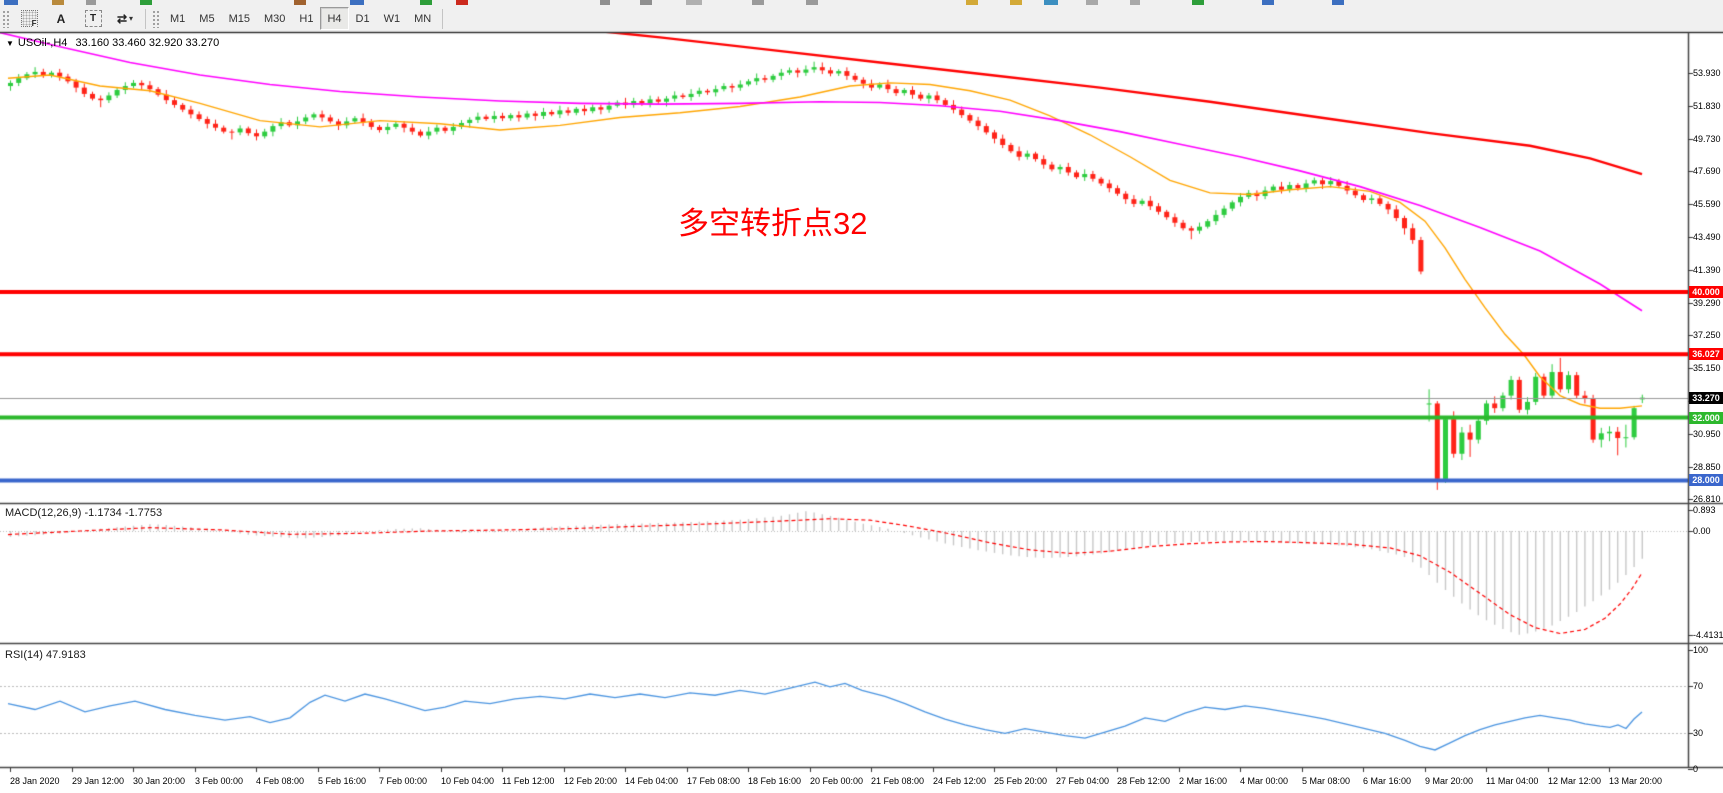 The image size is (1723, 793). What do you see at coordinates (1698, 686) in the screenshot?
I see `rsi-tick-label: 70` at bounding box center [1698, 686].